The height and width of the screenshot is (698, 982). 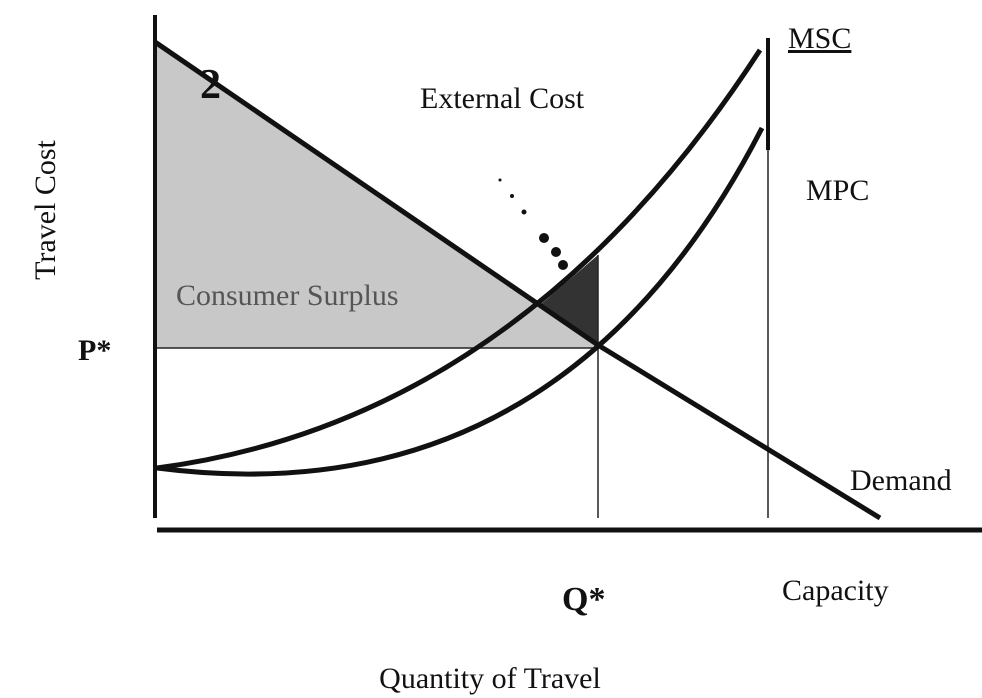 I want to click on external-cost-label: External Cost, so click(x=502, y=98).